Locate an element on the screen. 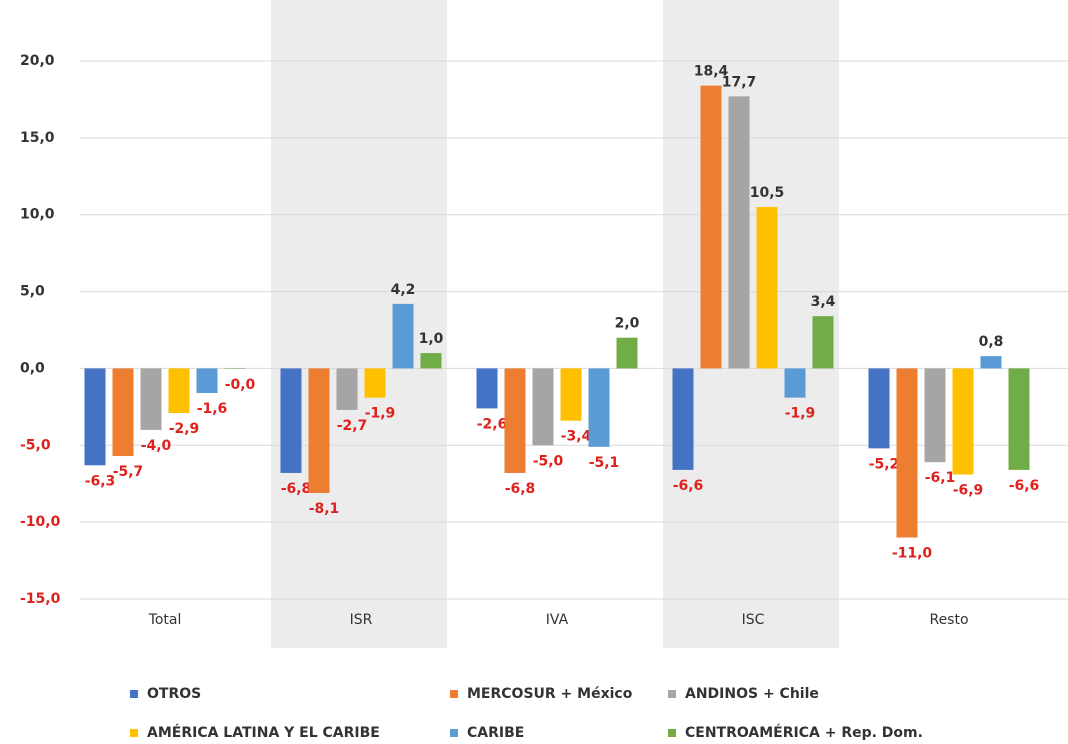 This screenshot has height=744, width=1068. x-tick-label: Resto is located at coordinates (948, 620).